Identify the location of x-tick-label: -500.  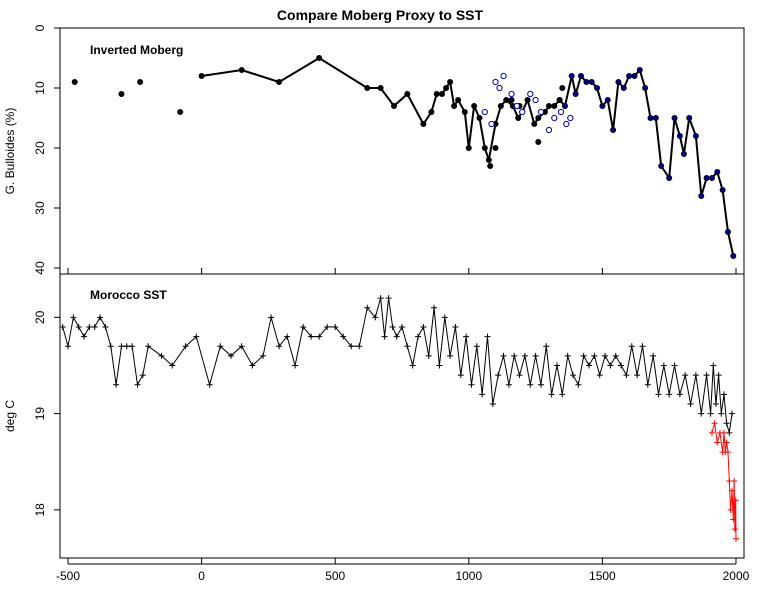
(68, 576).